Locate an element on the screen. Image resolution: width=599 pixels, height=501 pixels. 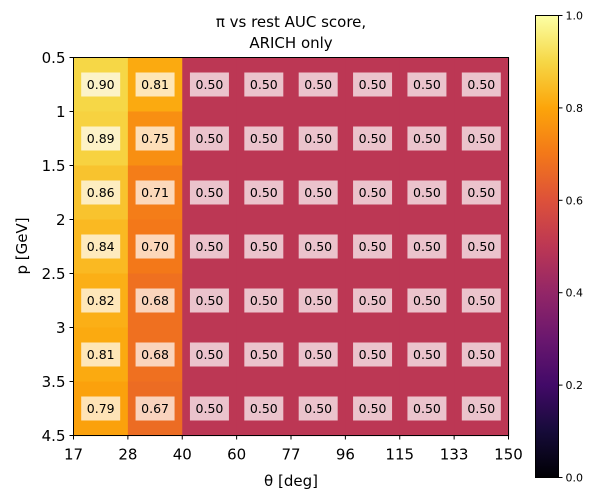
x-tick-label: 115 is located at coordinates (399, 455).